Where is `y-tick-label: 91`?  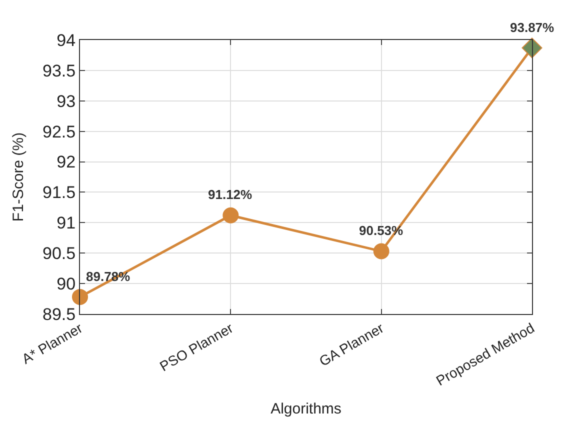
y-tick-label: 91 is located at coordinates (66, 223).